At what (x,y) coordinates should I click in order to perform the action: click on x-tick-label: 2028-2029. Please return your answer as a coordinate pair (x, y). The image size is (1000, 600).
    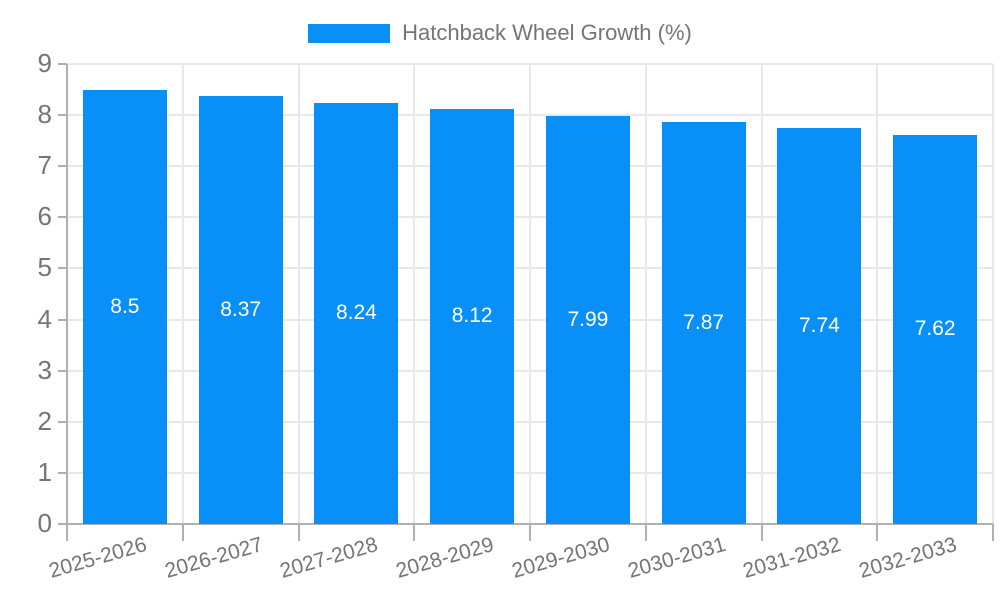
    Looking at the image, I should click on (445, 558).